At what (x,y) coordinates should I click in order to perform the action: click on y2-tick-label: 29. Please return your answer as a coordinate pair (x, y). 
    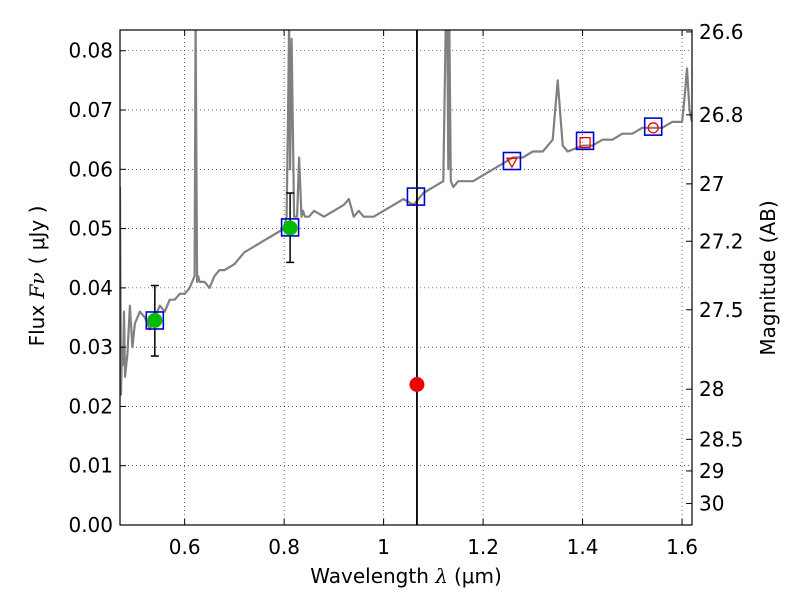
    Looking at the image, I should click on (711, 471).